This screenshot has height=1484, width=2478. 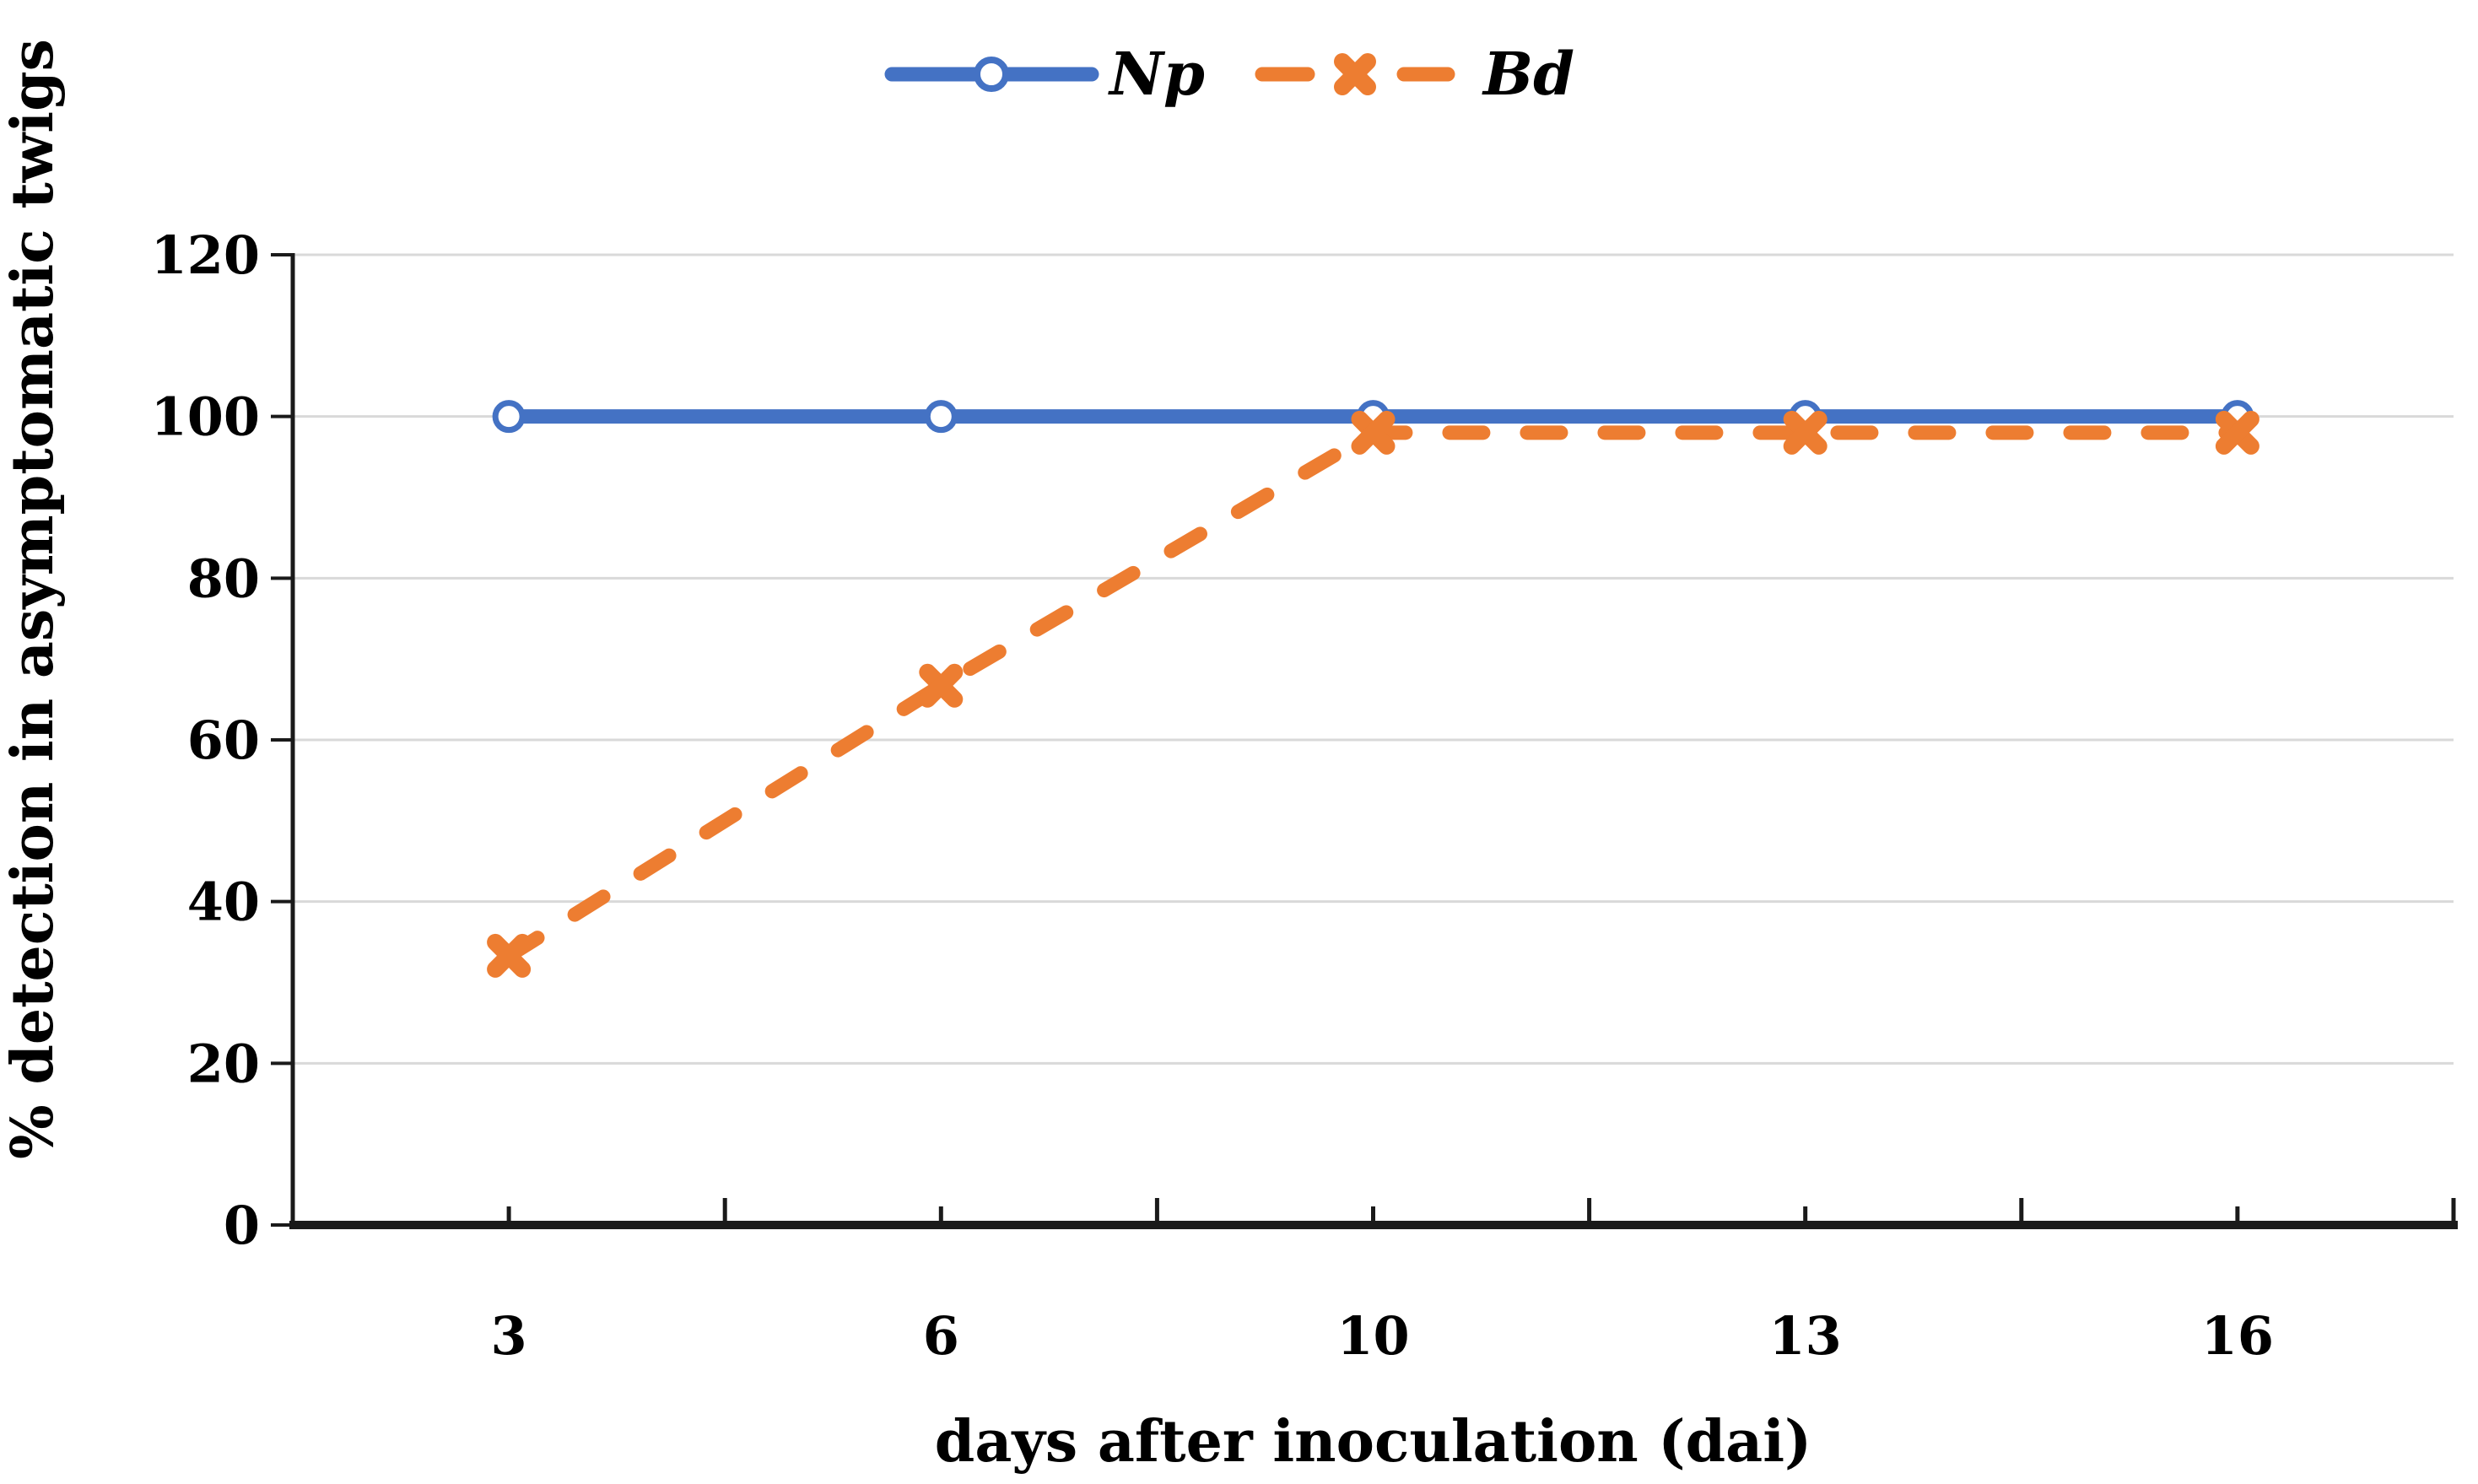 I want to click on y-tick-label: 120, so click(x=205, y=255).